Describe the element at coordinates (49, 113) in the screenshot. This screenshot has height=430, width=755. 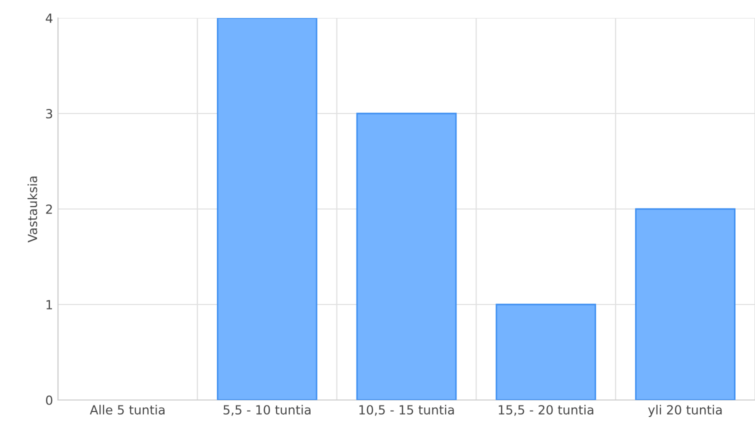
I see `y-tick-label: 3` at that location.